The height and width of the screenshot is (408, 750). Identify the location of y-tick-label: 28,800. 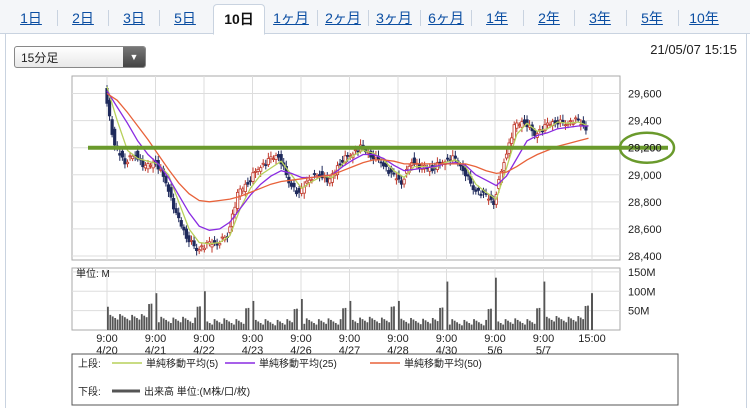
(645, 203).